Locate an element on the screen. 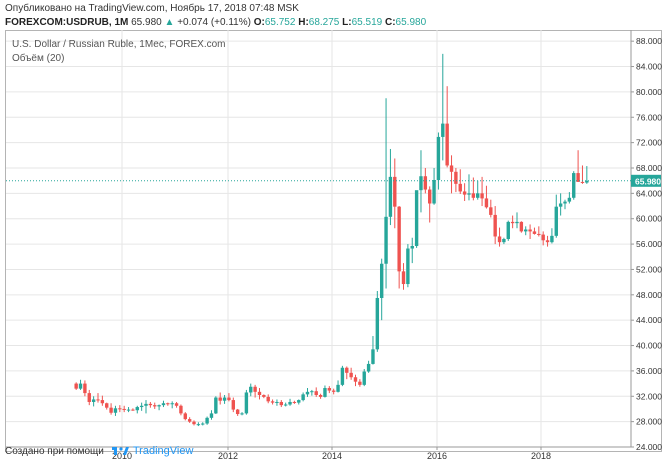  y-tick-label: 44.000 is located at coordinates (649, 320).